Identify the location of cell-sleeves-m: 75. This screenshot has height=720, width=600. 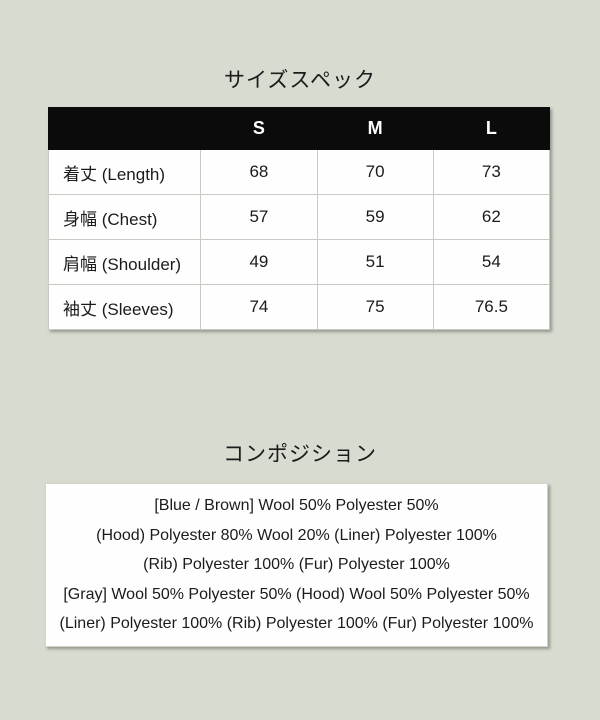
(375, 307).